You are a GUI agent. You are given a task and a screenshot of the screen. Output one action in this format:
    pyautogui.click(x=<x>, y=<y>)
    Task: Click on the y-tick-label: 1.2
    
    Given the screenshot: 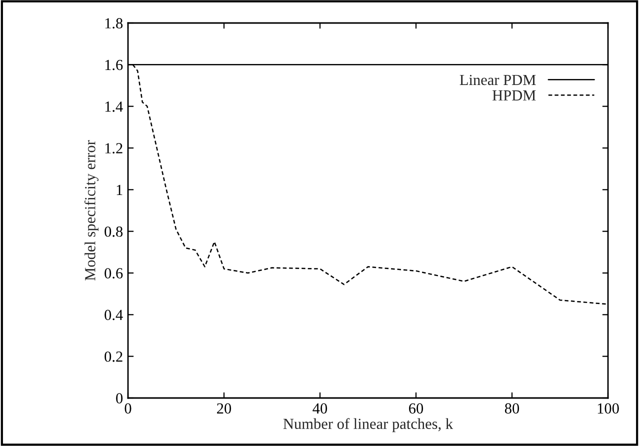 What is the action you would take?
    pyautogui.click(x=113, y=148)
    